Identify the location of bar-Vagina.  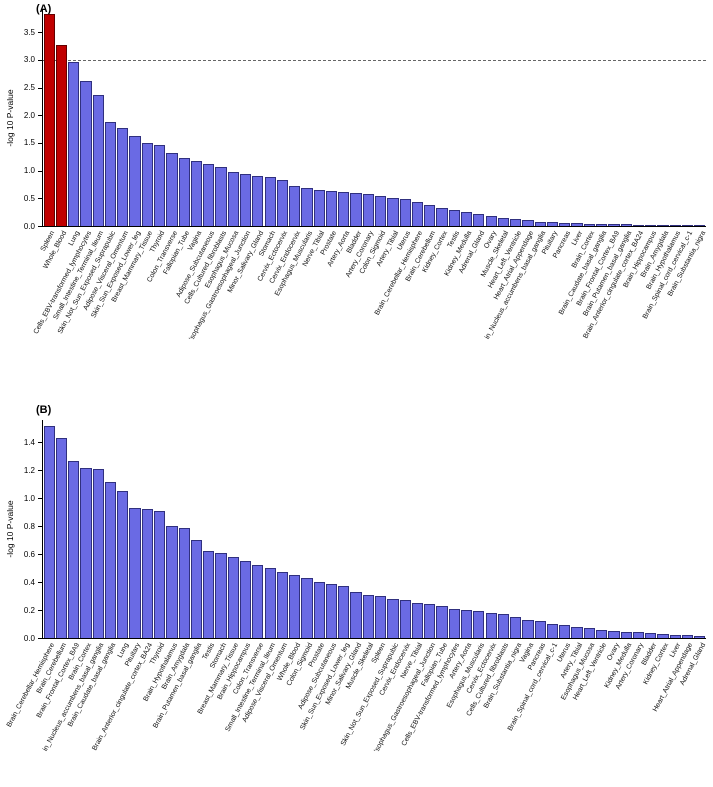
(196, 193).